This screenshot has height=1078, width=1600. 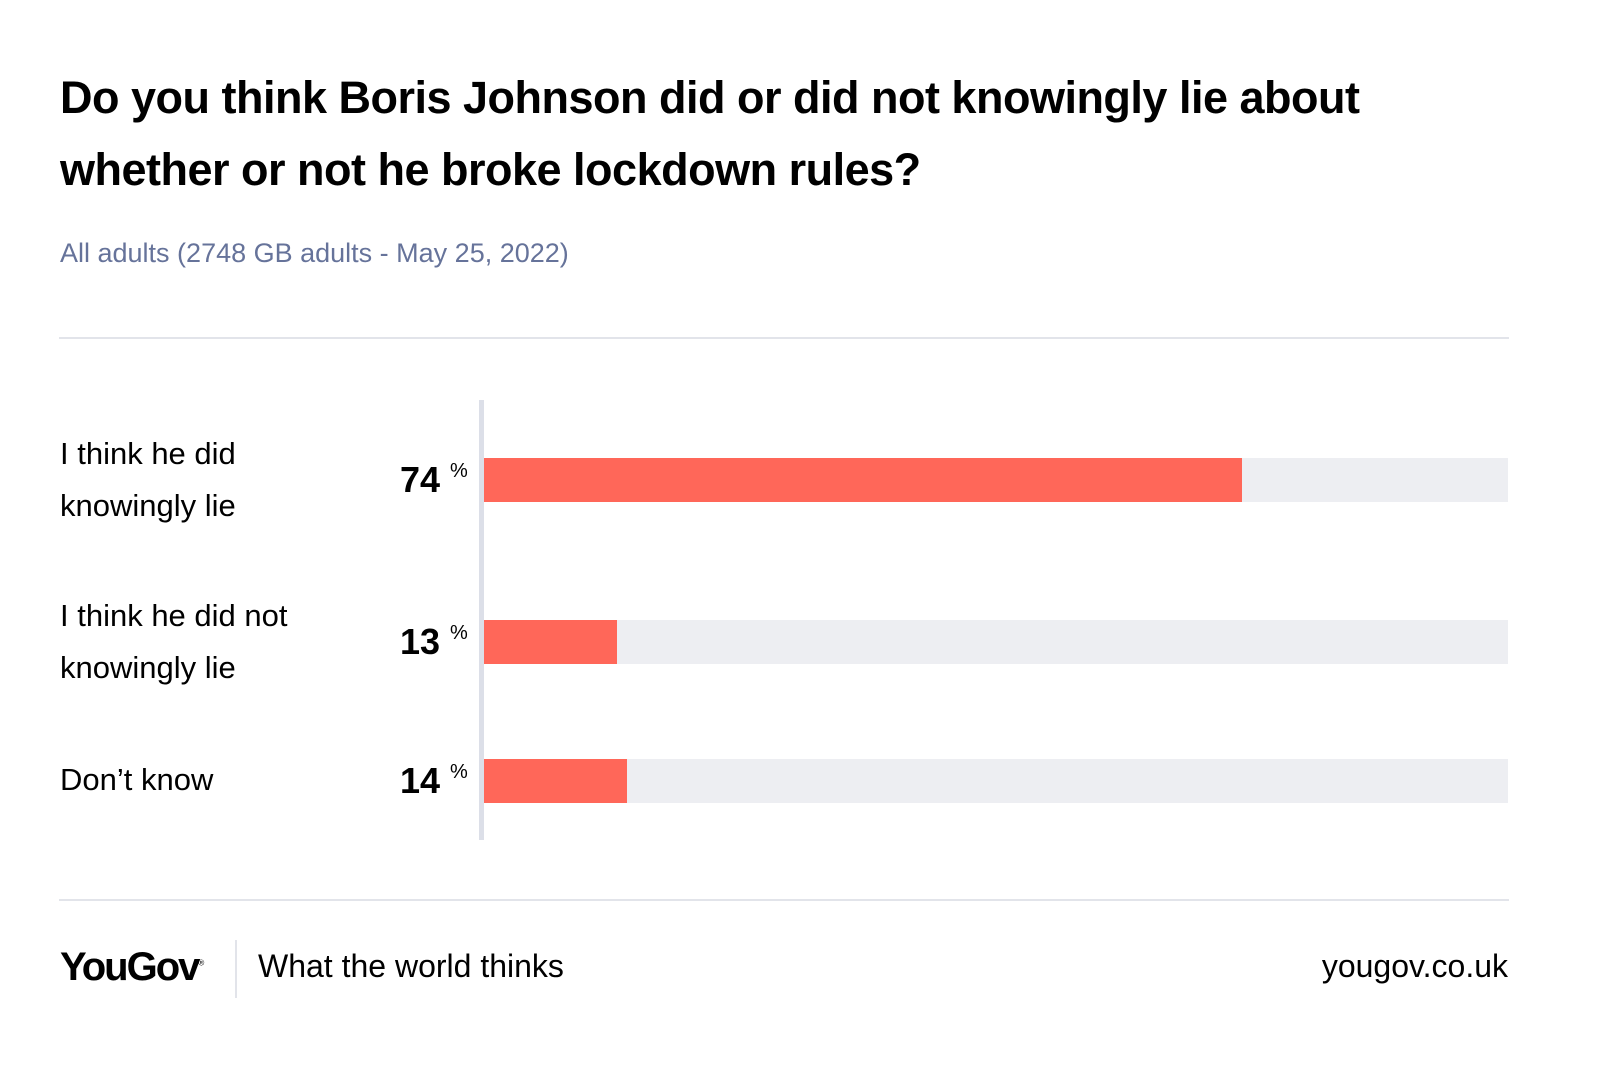 I want to click on yougov-logo: YouGov®, so click(x=132, y=967).